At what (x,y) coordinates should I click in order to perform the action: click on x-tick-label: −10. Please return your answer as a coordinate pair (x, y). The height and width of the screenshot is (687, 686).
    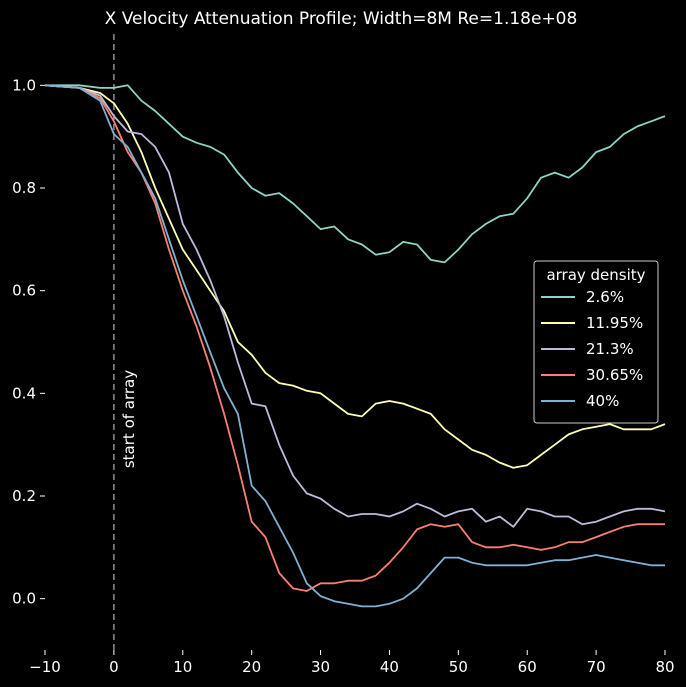
    Looking at the image, I should click on (45, 667).